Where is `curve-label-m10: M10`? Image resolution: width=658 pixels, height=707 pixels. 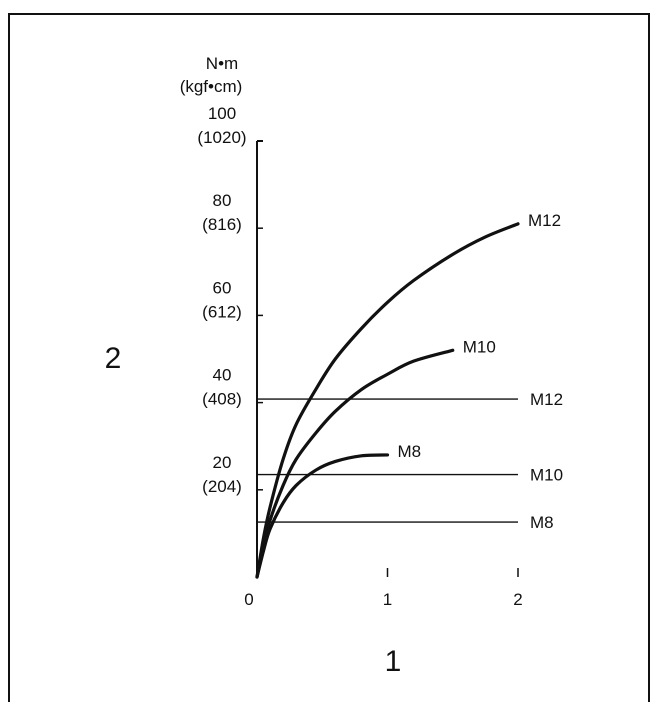 curve-label-m10: M10 is located at coordinates (479, 346).